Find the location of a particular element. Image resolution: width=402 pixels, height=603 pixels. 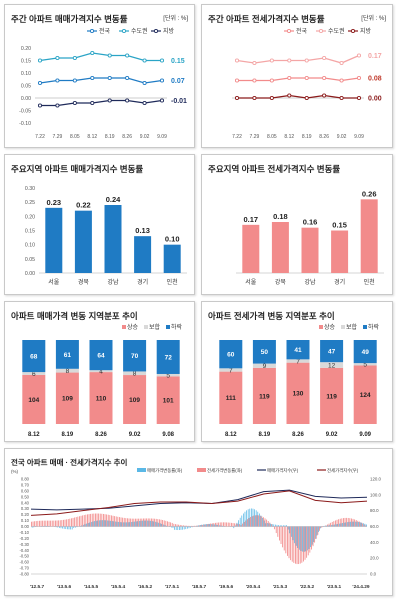

category-label: 9.09 is located at coordinates (365, 435).